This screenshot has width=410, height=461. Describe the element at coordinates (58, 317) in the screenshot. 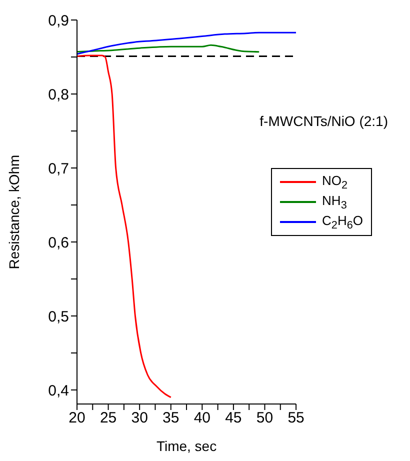

I see `y-tick-label: 0,5` at that location.